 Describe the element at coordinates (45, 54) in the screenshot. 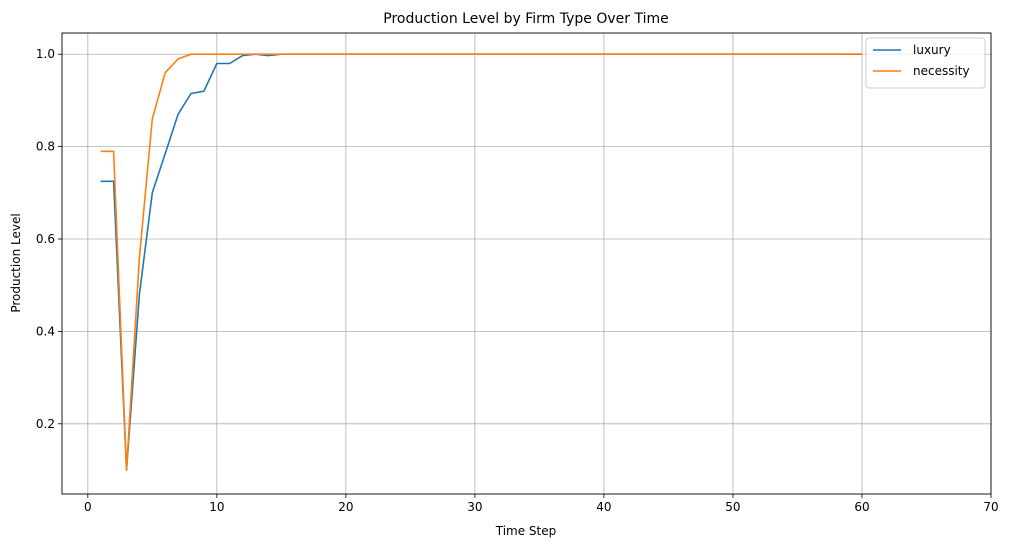

I see `y-tick-label: 1.0` at that location.